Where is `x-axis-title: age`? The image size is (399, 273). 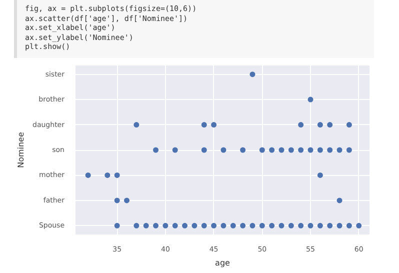 x-axis-title: age is located at coordinates (222, 263).